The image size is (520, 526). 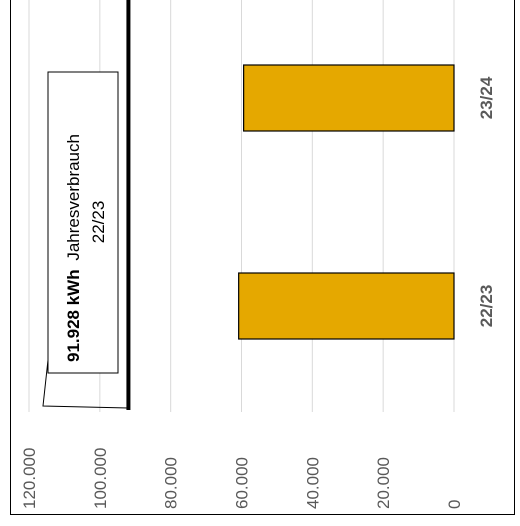 What do you see at coordinates (242, 483) in the screenshot?
I see `tick-label: 60.000` at bounding box center [242, 483].